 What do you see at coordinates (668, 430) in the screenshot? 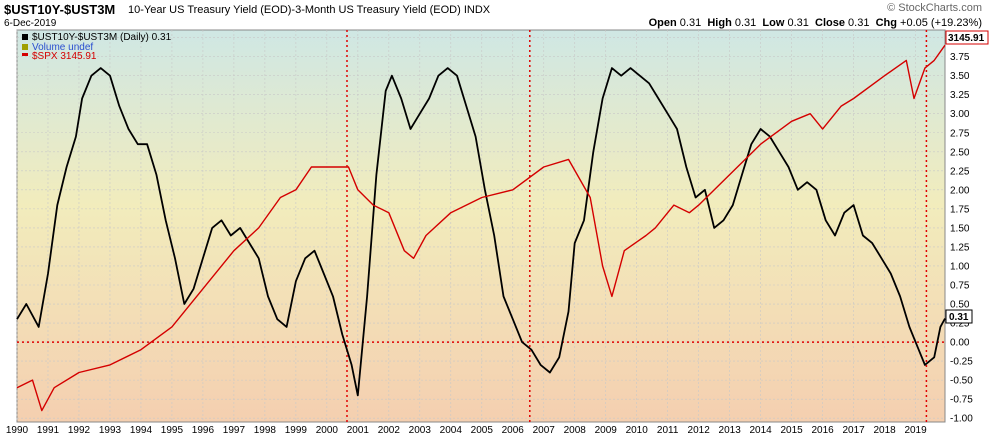
I see `x-tick-label: 2011` at bounding box center [668, 430].